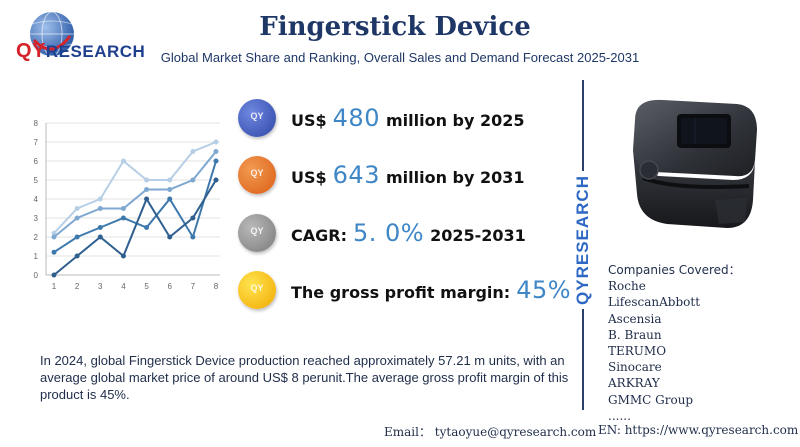  Describe the element at coordinates (695, 163) in the screenshot. I see `pulse-oximeter-image` at that location.